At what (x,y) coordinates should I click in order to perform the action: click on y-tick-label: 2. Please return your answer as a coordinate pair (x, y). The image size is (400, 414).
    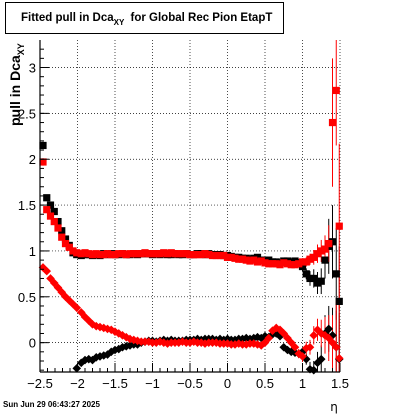
    Looking at the image, I should click on (32, 159).